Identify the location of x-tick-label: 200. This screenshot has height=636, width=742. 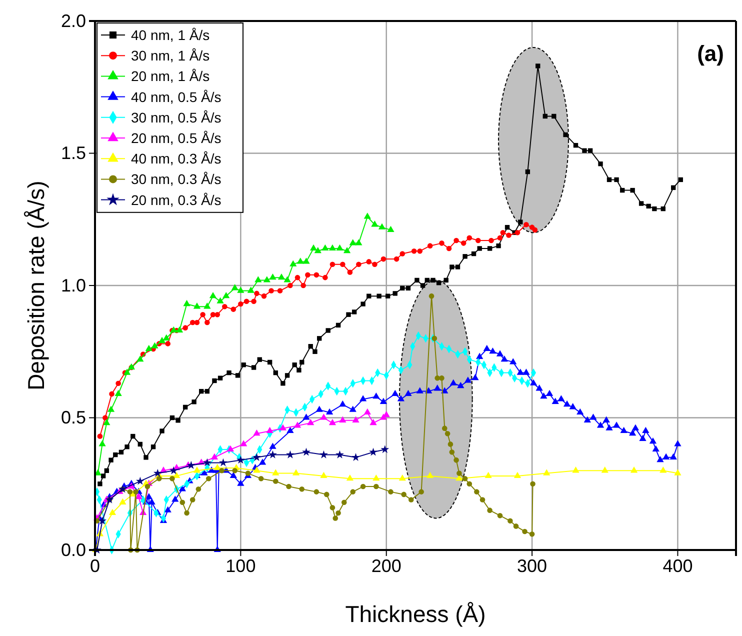
(386, 566).